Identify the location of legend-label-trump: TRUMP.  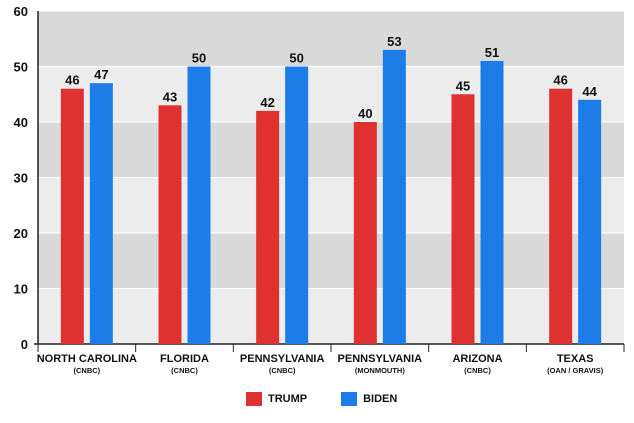
(288, 399).